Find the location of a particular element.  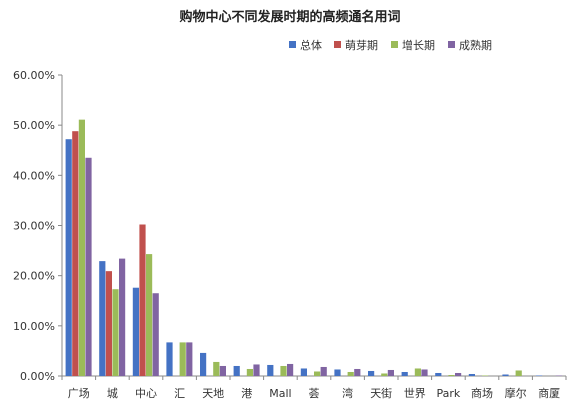

x-tick-label: 天街 is located at coordinates (381, 393).